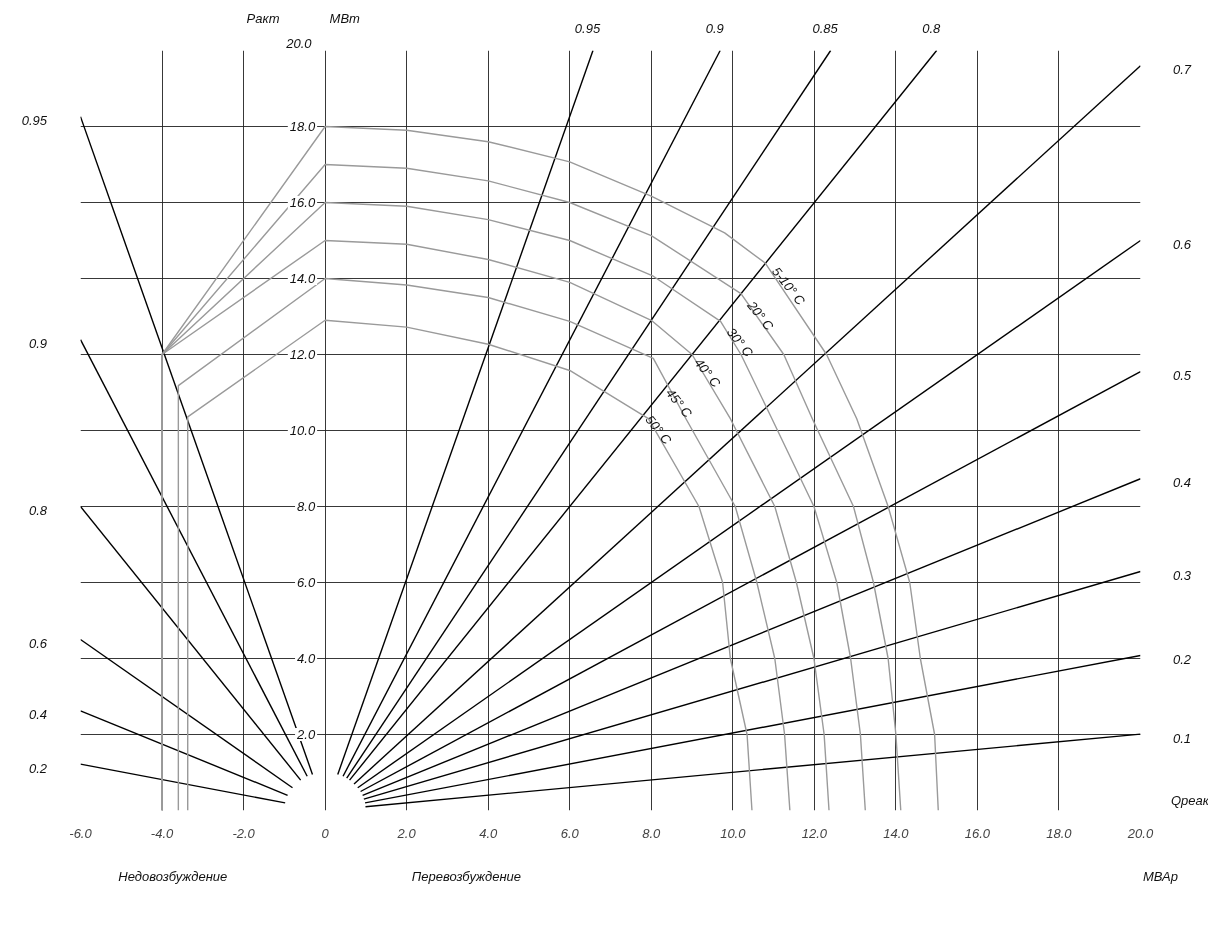 This screenshot has width=1208, height=928. What do you see at coordinates (406, 833) in the screenshot?
I see `x-tick-label: 2.0` at bounding box center [406, 833].